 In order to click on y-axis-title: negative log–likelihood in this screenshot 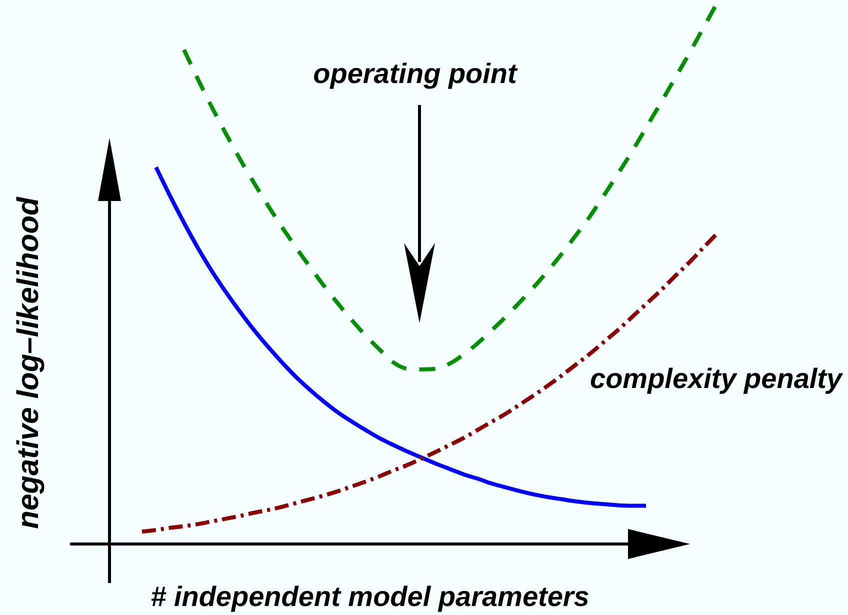, I will do `click(28, 362)`.